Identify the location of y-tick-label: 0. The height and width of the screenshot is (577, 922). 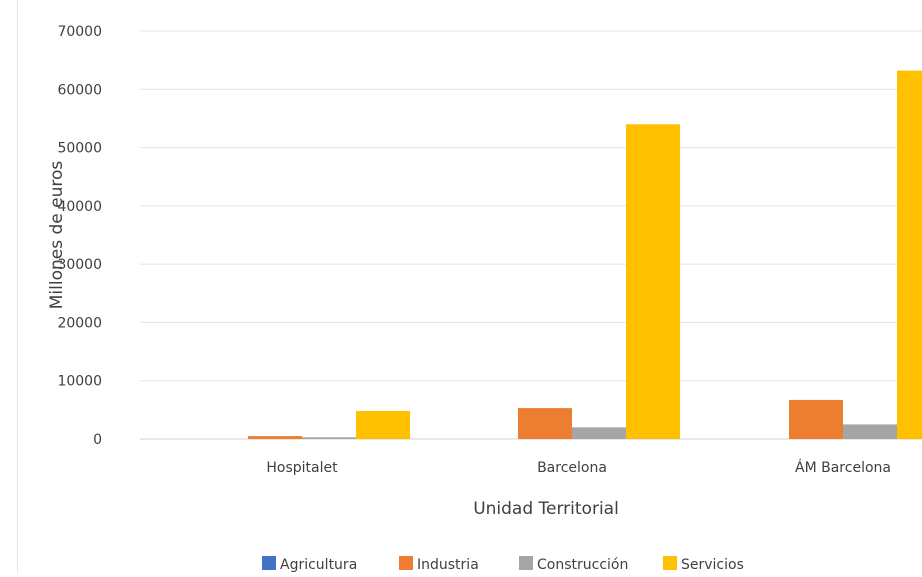
(97, 440).